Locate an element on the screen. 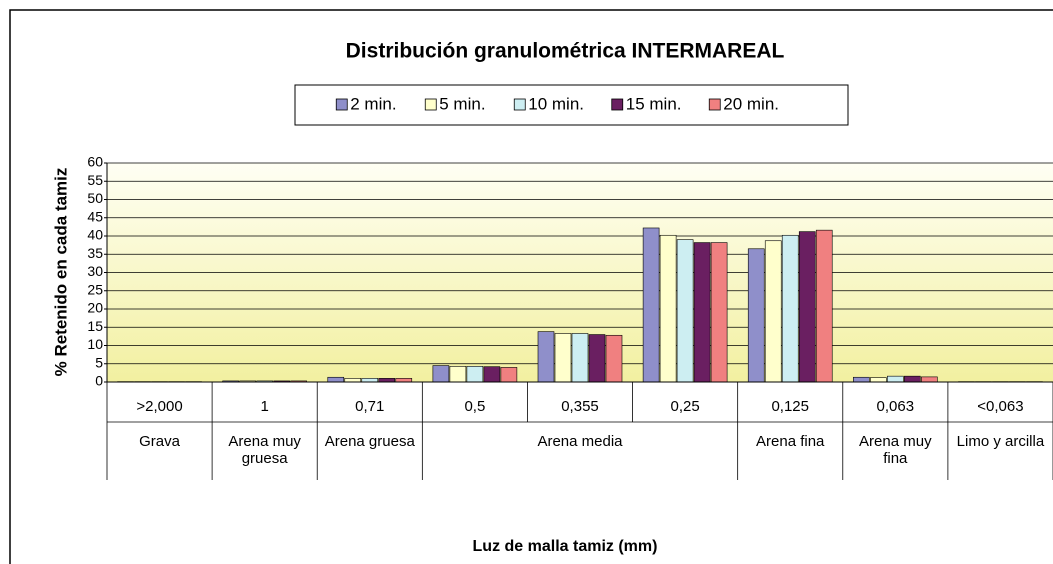  group-label: Arena fina is located at coordinates (790, 441).